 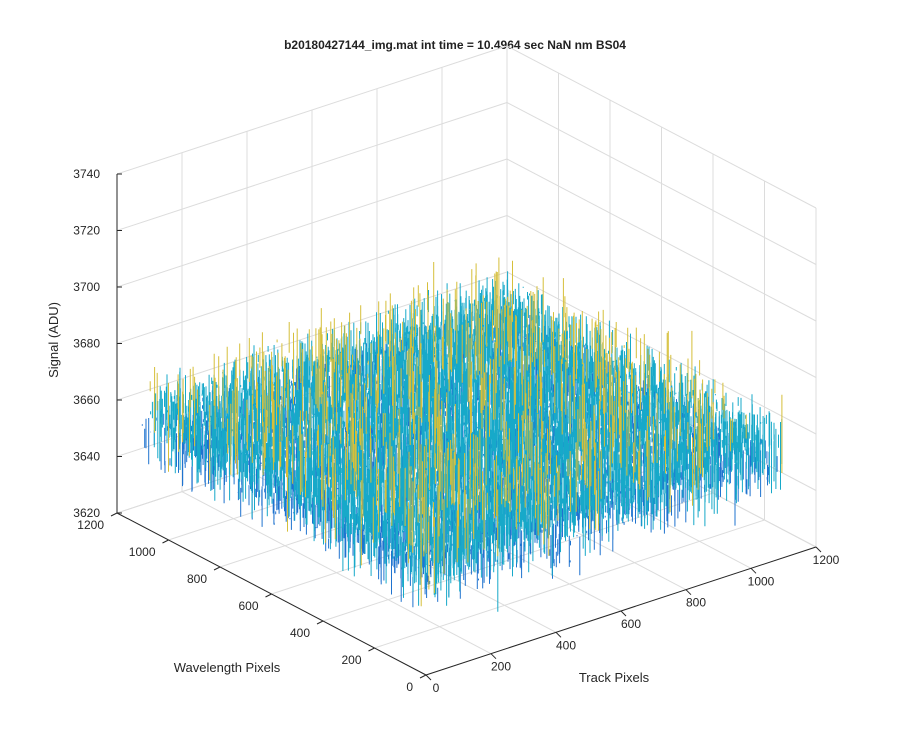 I want to click on x-tick-label: 0, so click(x=436, y=688).